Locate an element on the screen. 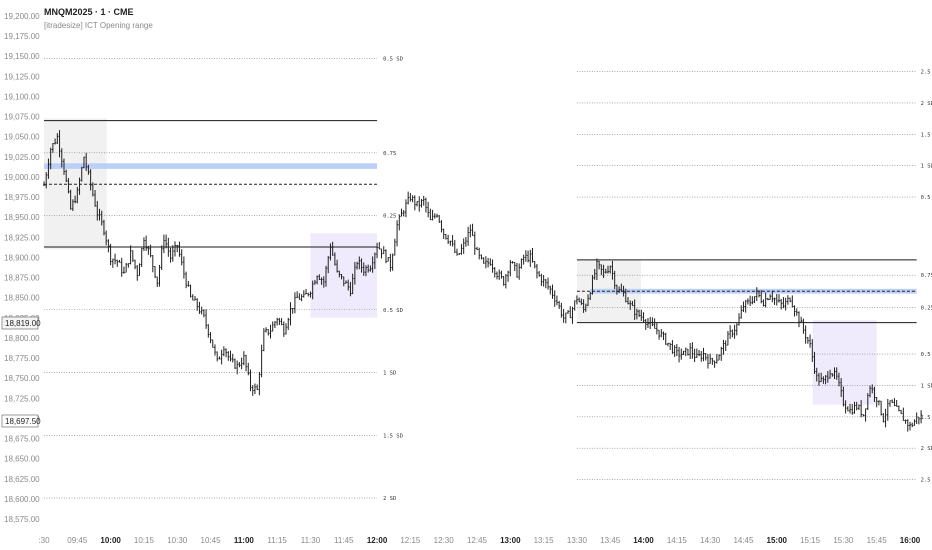 This screenshot has width=932, height=550. morning-level-label: 2 SD is located at coordinates (389, 499).